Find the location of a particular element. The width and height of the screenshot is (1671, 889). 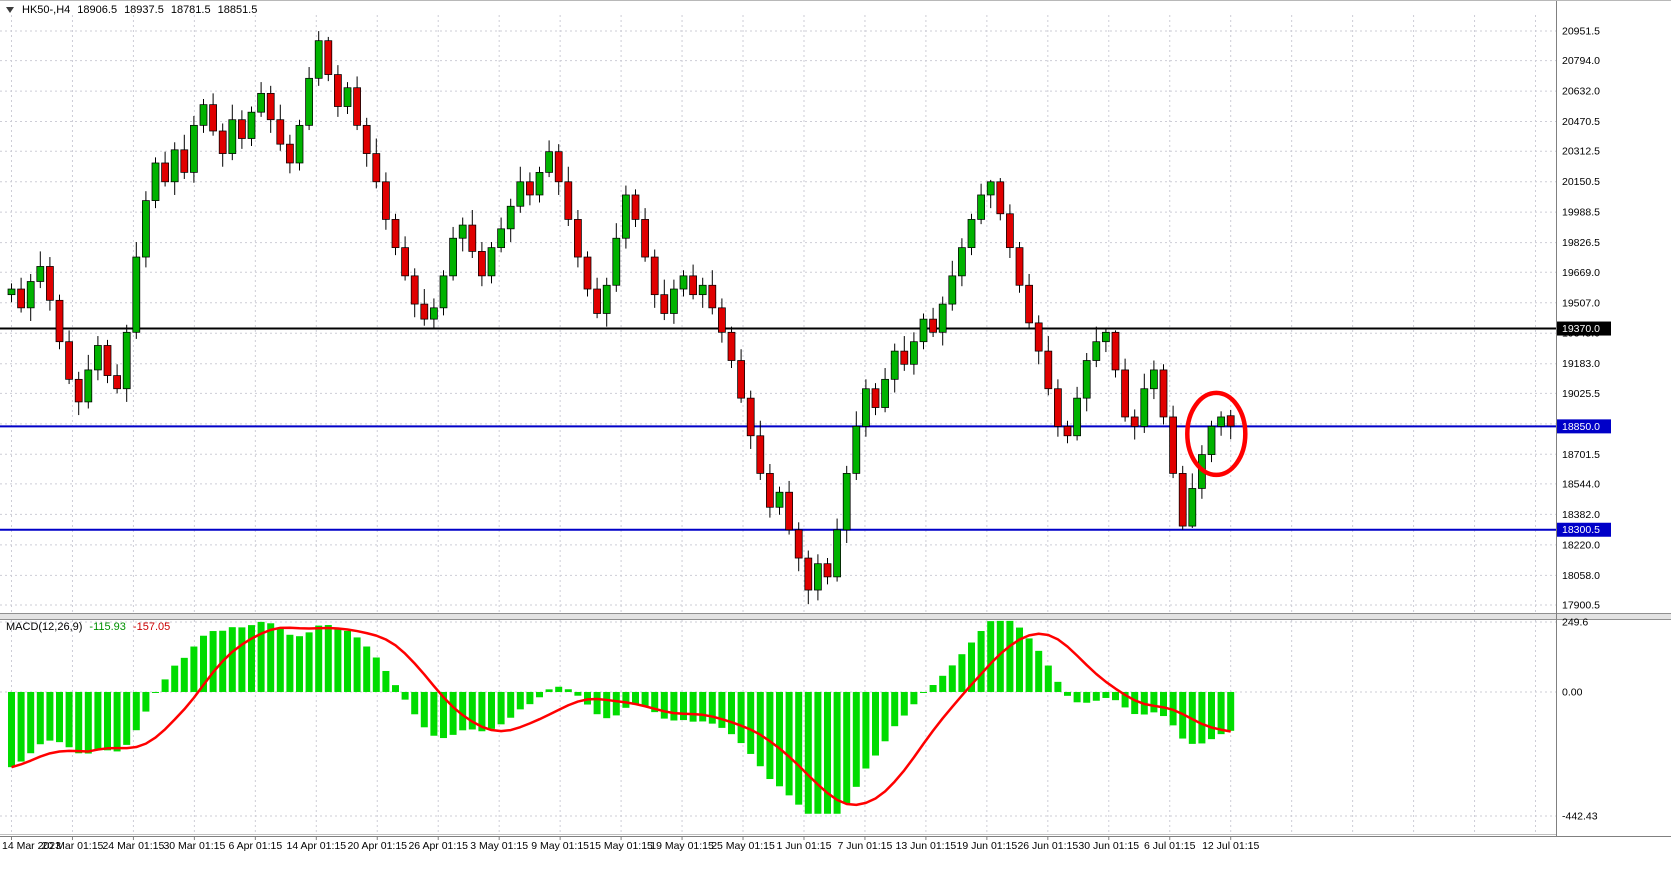

svg-text: 24 Mar 01:15 is located at coordinates (133, 846).